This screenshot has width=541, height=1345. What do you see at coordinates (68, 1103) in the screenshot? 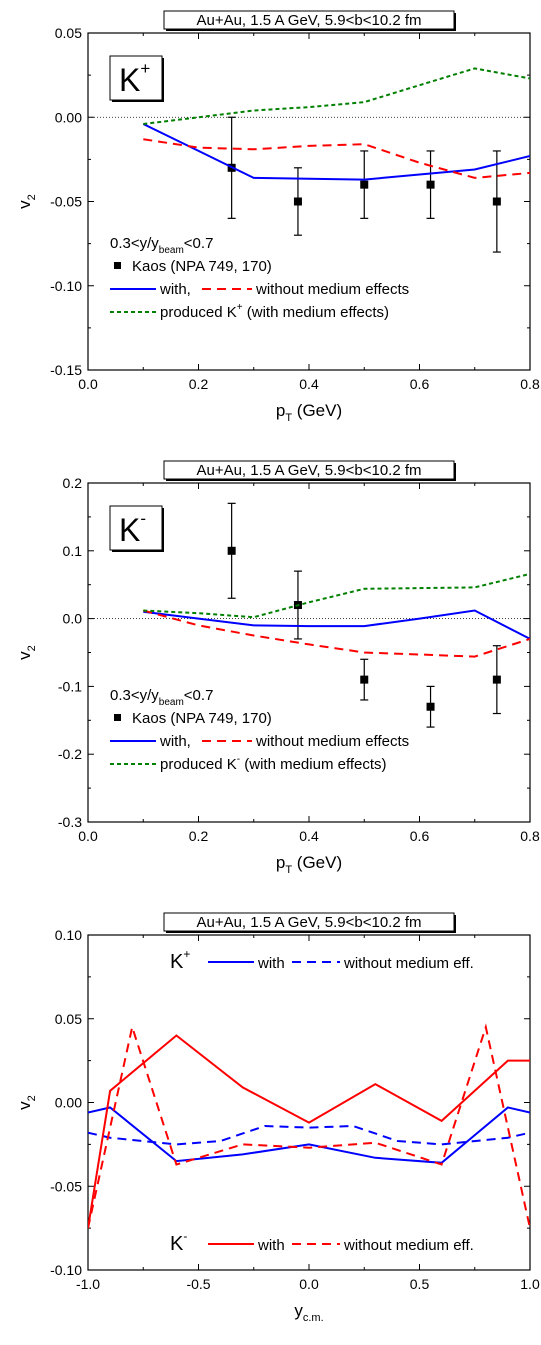
I see `y-tick-label: 0.00` at bounding box center [68, 1103].